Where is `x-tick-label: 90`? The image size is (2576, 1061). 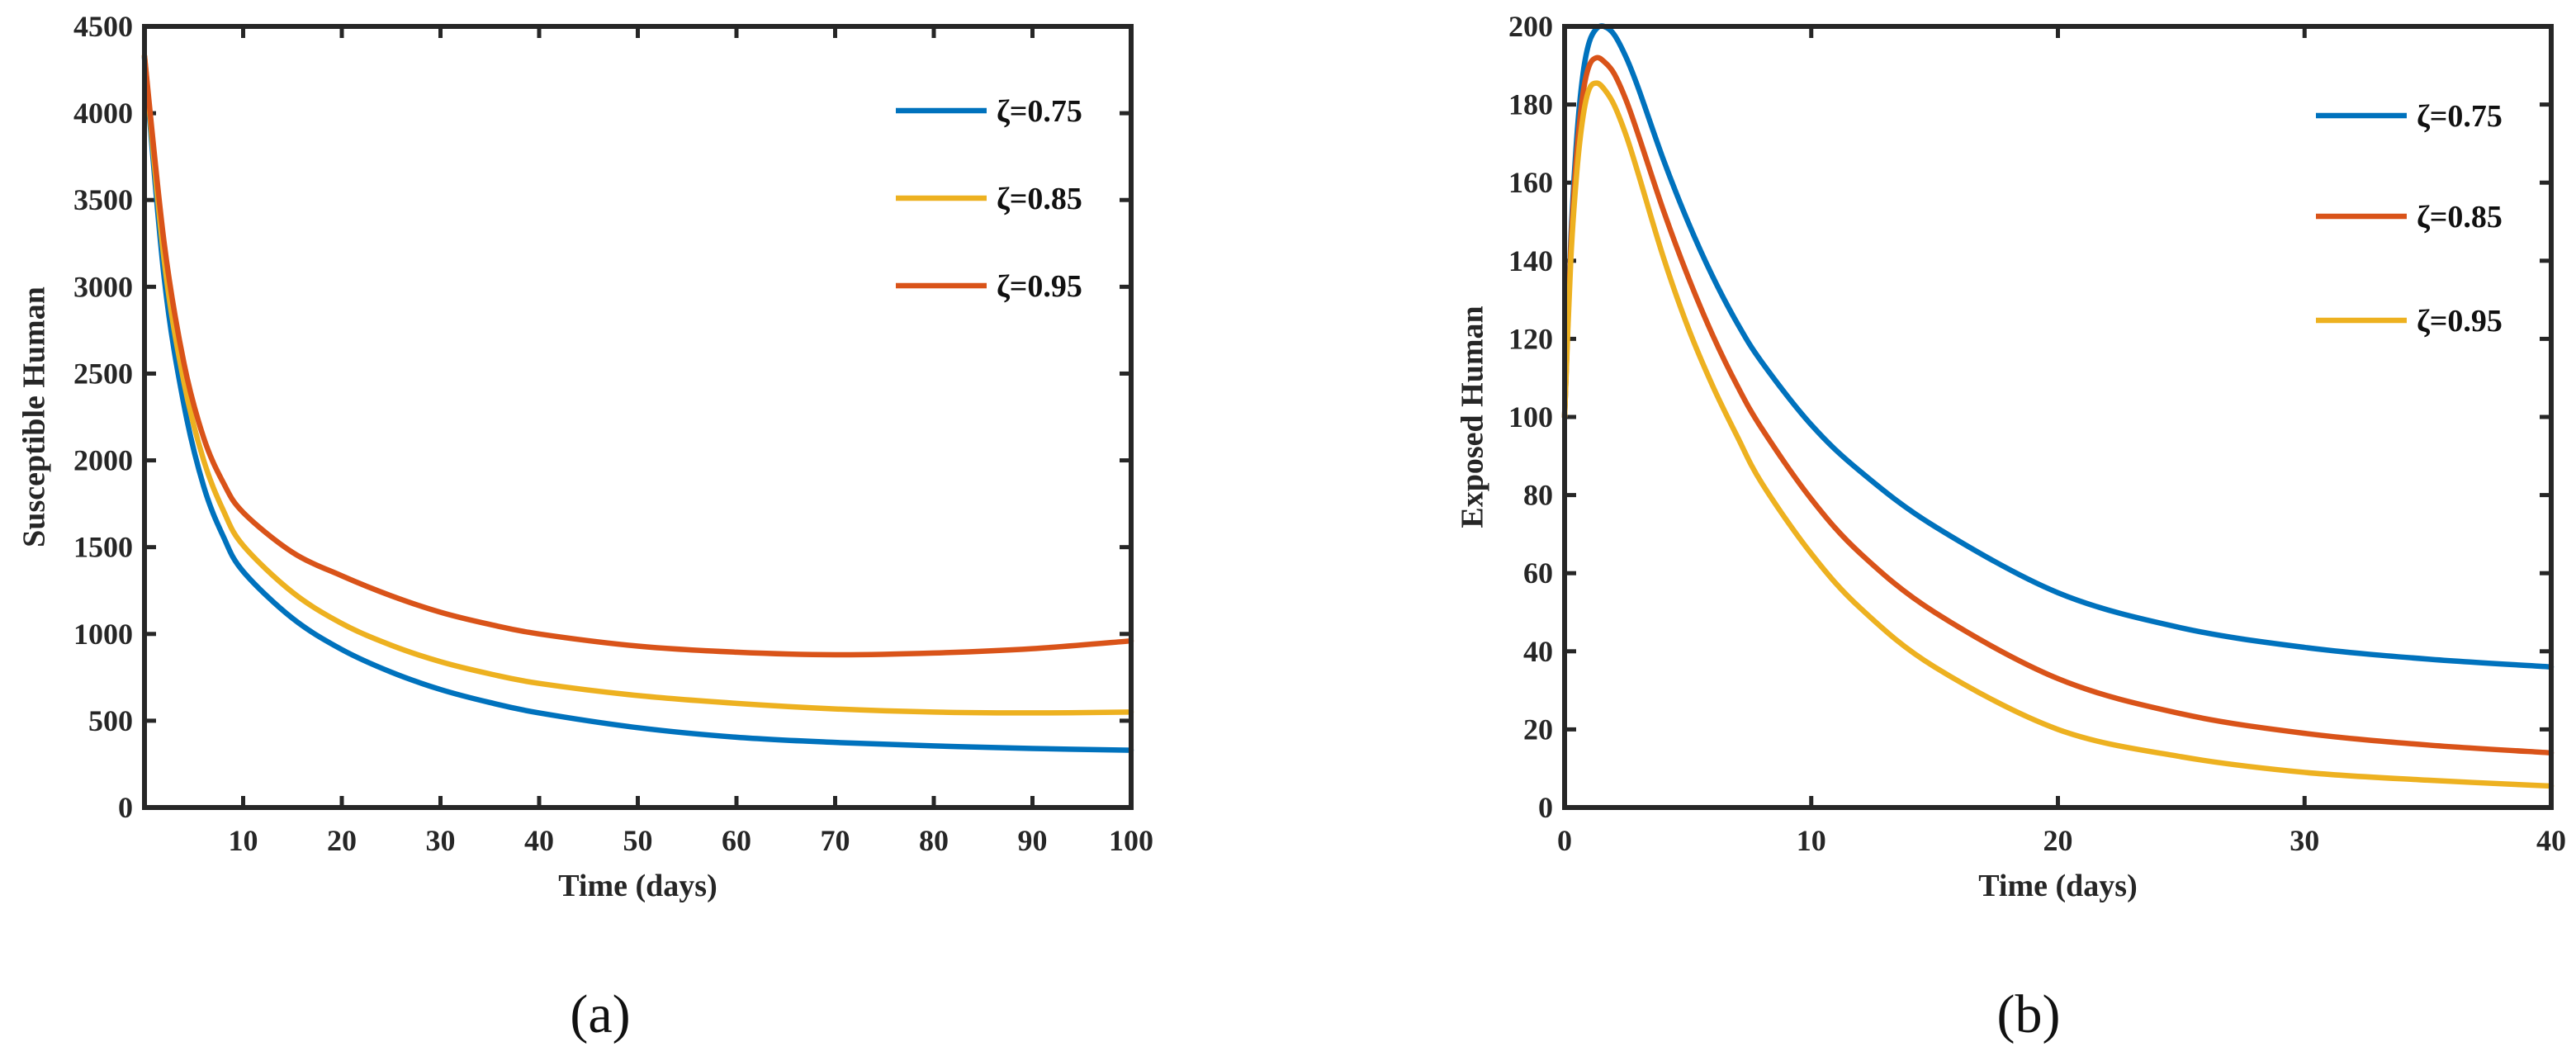 x-tick-label: 90 is located at coordinates (1033, 840).